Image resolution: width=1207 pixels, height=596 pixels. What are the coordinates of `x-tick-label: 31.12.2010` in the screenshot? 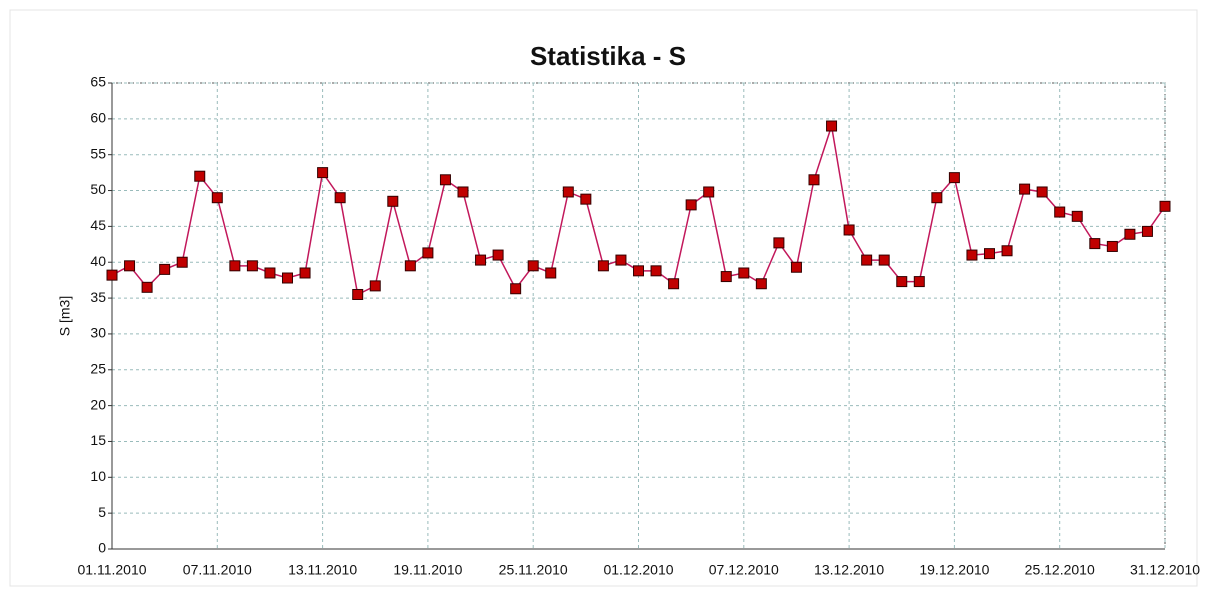 It's located at (1165, 570).